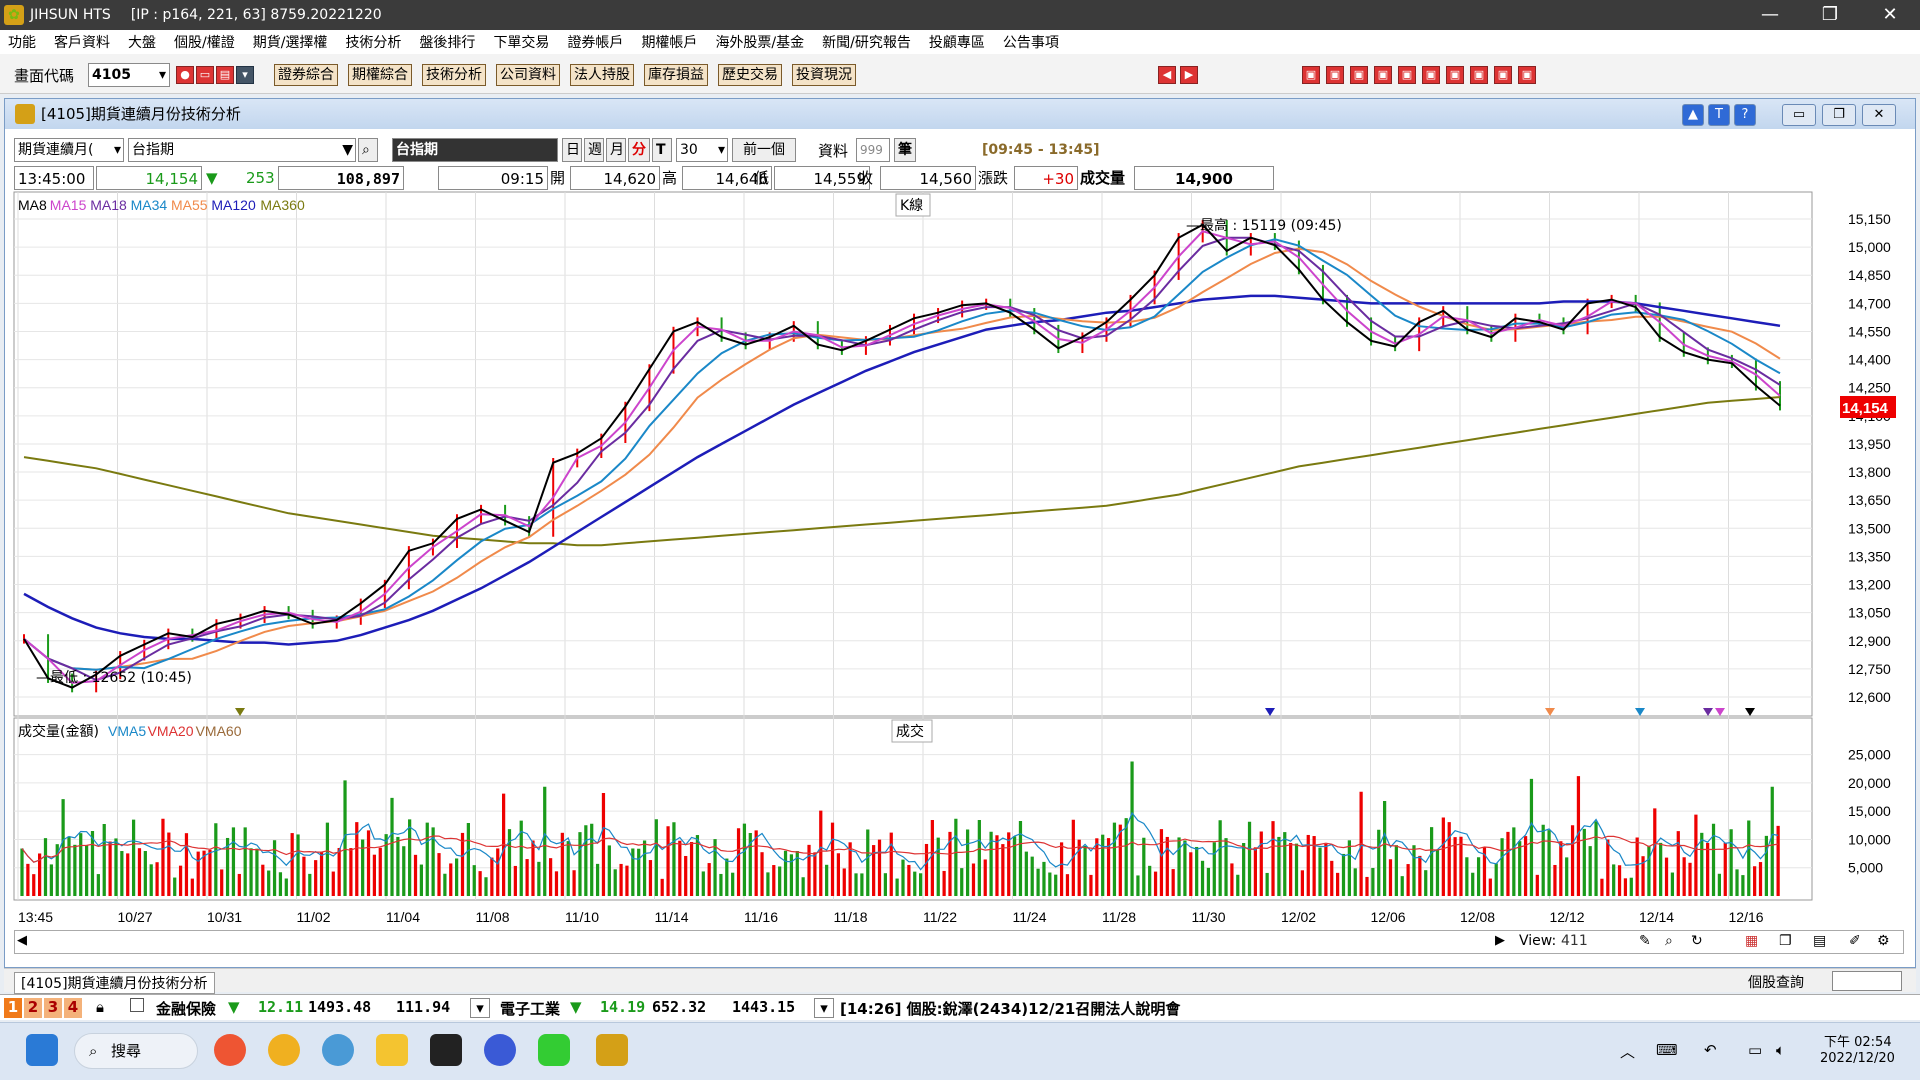 This screenshot has width=1920, height=1080. I want to click on dropdown-icon: ▾, so click(245, 75).